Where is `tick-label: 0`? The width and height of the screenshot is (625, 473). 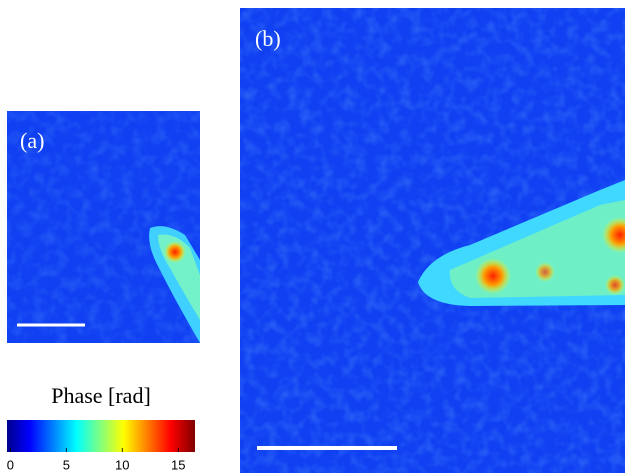 tick-label: 0 is located at coordinates (10, 464).